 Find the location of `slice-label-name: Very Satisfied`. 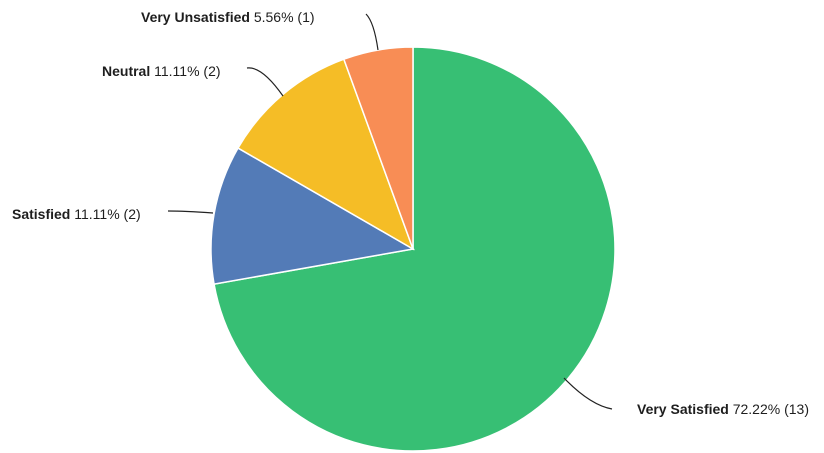

slice-label-name: Very Satisfied is located at coordinates (685, 409).